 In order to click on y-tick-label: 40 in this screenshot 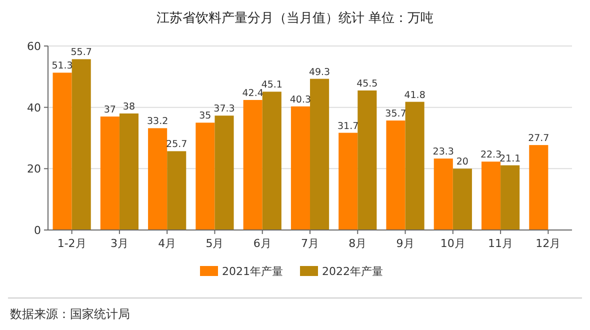, I will do `click(34, 107)`.